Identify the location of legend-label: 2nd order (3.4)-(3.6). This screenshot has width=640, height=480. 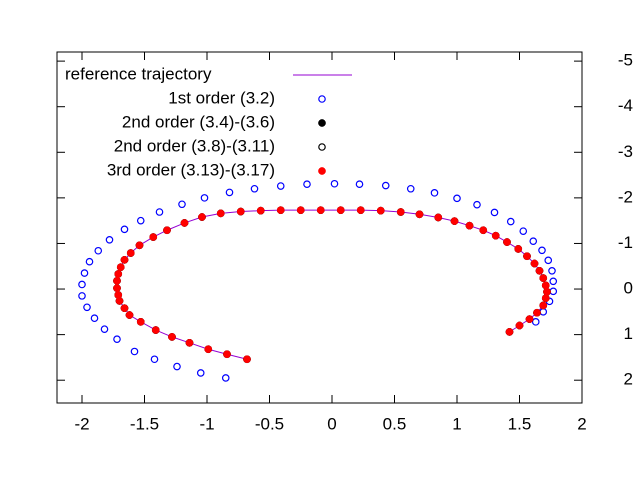
(198, 121).